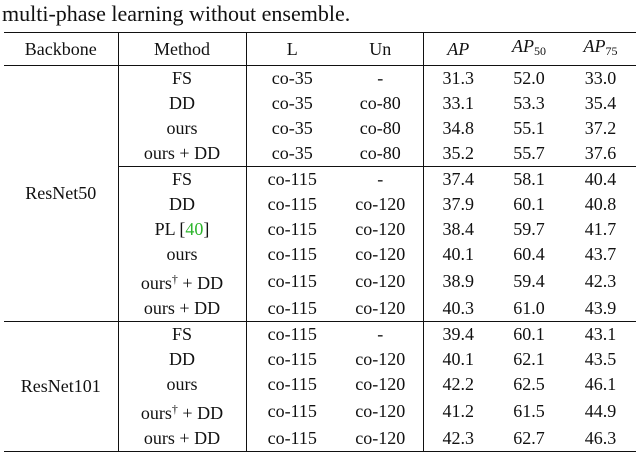 This screenshot has height=459, width=640. I want to click on ap50-cell: 61.0, so click(529, 308).